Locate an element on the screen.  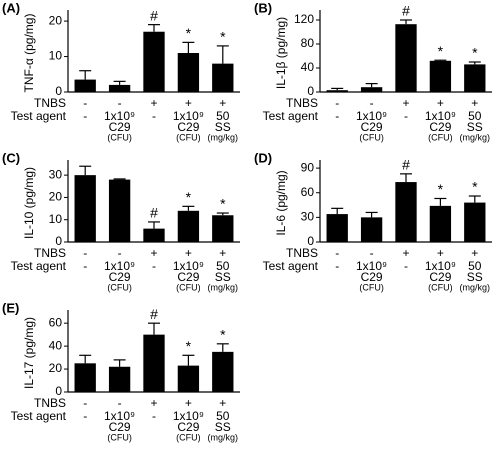
y-tick-label: 60 is located at coordinates (308, 192).